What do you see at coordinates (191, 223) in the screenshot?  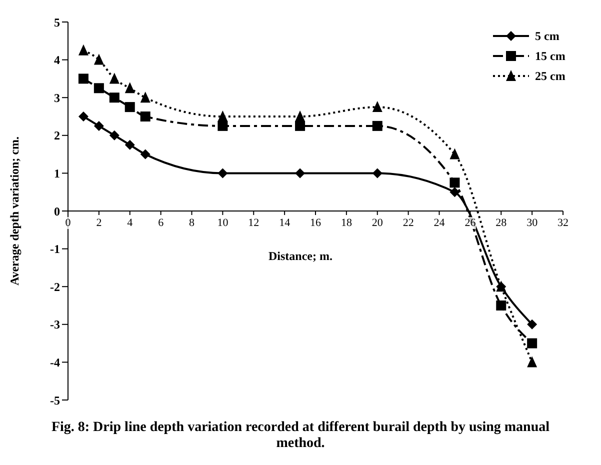 I see `x-tick-label: 8` at bounding box center [191, 223].